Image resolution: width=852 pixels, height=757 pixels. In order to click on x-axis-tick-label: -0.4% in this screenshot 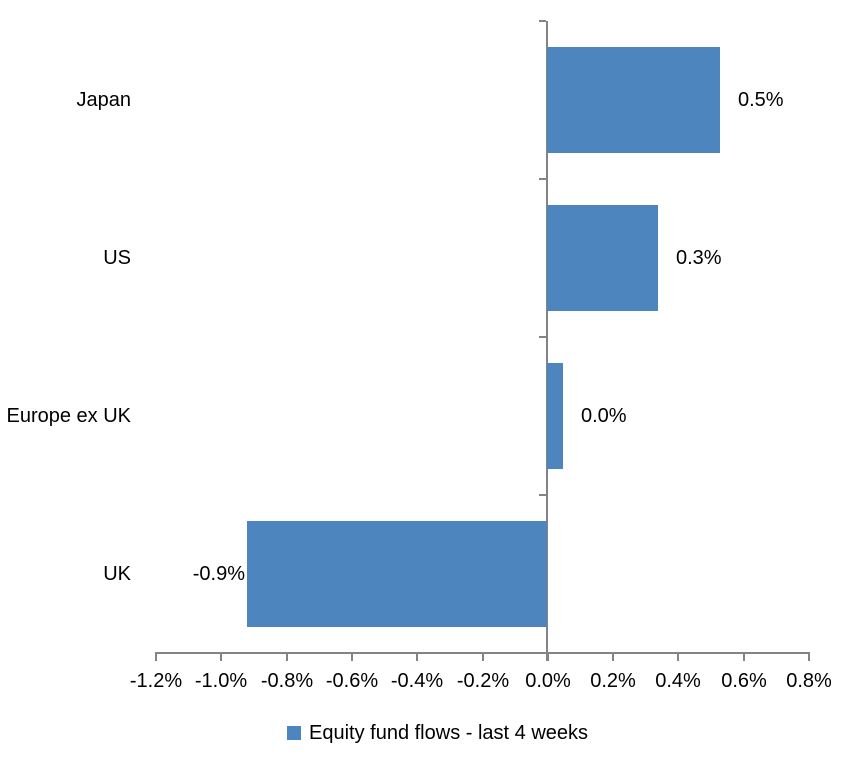, I will do `click(417, 681)`.